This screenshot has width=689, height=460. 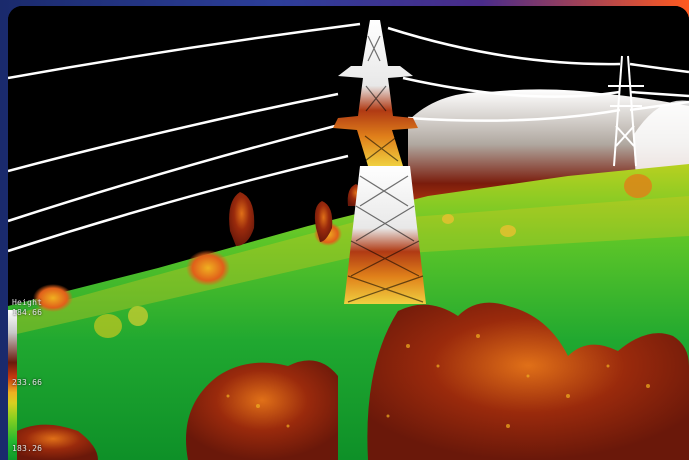 What do you see at coordinates (27, 382) in the screenshot?
I see `legend-mid-value: 233.66` at bounding box center [27, 382].